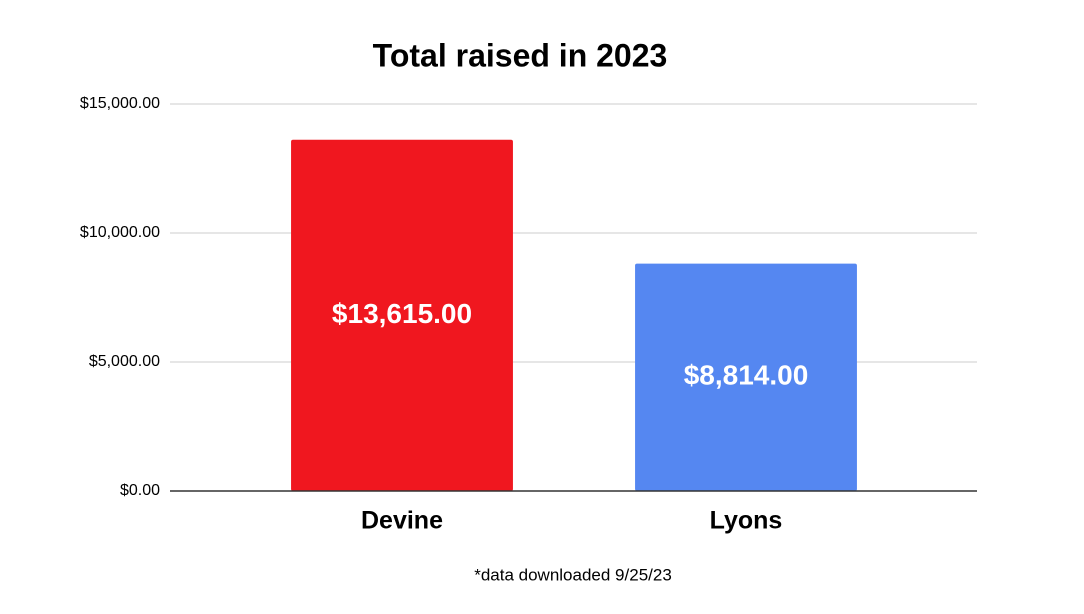  I want to click on x-tick-label: Devine, so click(402, 521).